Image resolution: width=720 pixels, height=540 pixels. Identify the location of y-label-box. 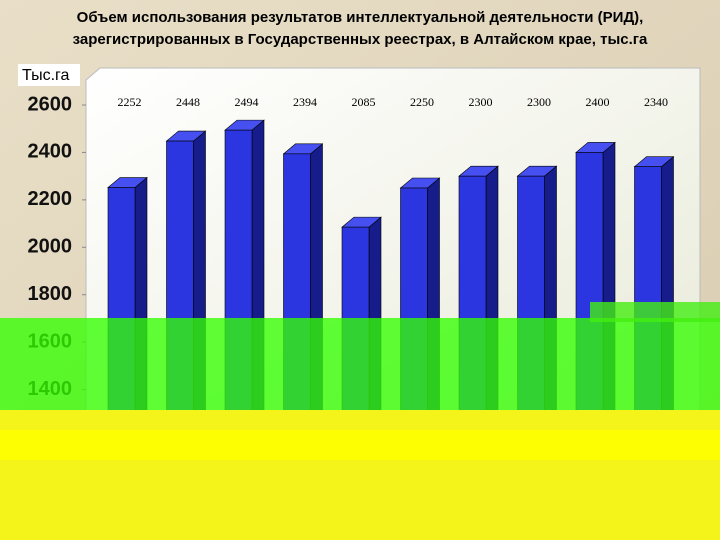
(49, 75).